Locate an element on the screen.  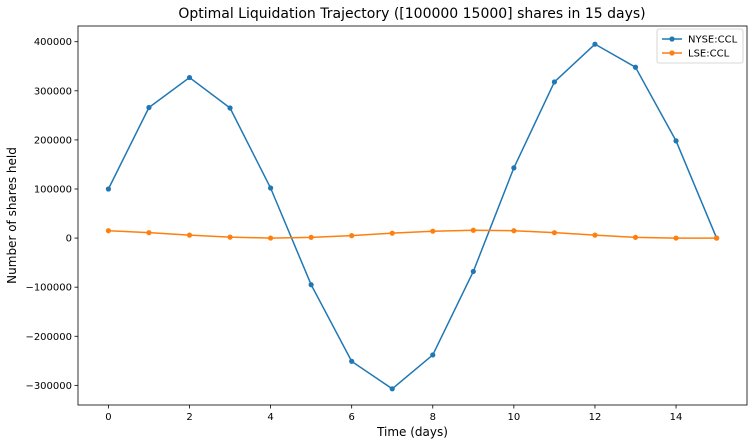
y-tick-label: 400000 is located at coordinates (53, 42).